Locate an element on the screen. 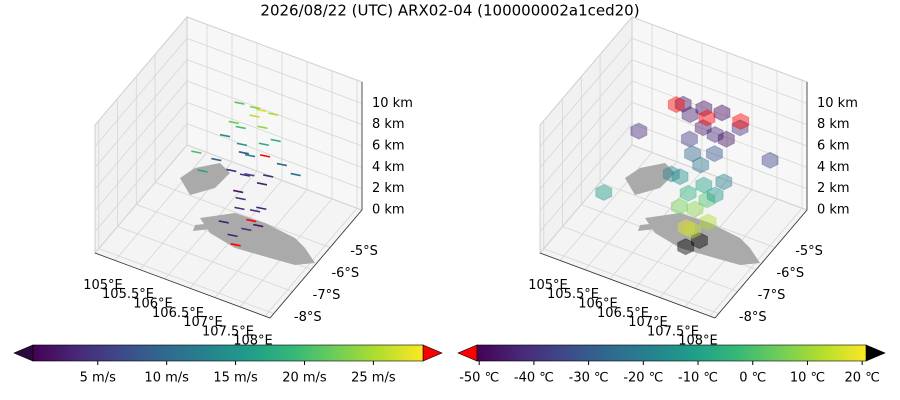 The image size is (900, 400). colorbar-tick-label: -20 ℃ is located at coordinates (643, 378).